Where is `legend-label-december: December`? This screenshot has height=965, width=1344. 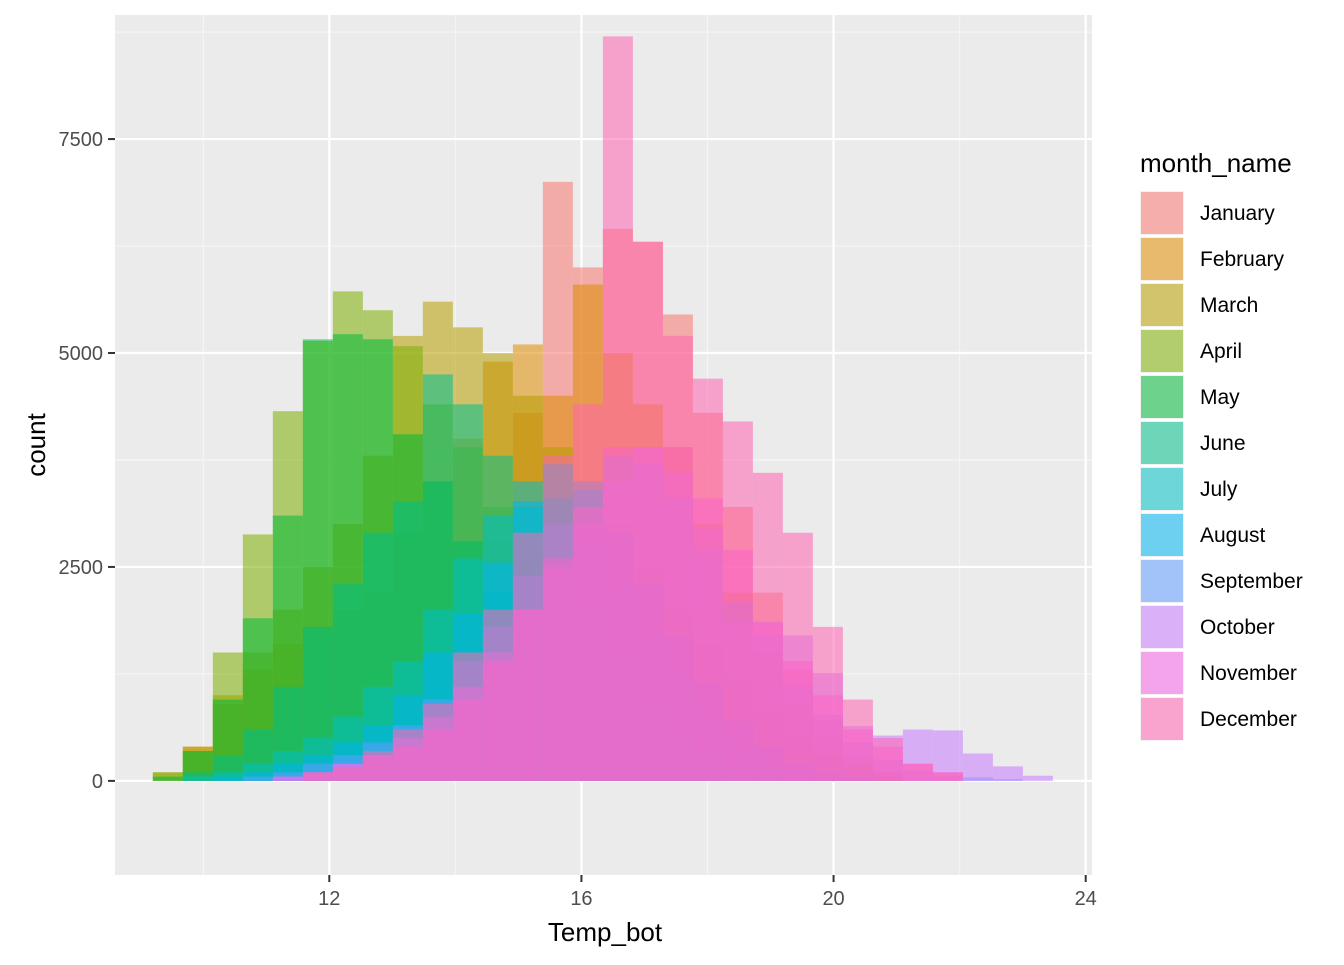 legend-label-december: December is located at coordinates (1248, 719).